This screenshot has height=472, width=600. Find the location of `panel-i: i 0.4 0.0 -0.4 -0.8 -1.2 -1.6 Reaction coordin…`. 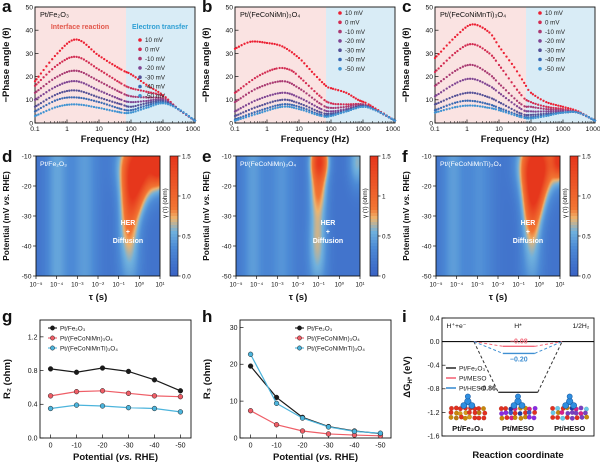

panel-i: i 0.4 0.0 -0.4 -0.8 -1.2 -1.6 Reaction coordin… is located at coordinates (500, 389).